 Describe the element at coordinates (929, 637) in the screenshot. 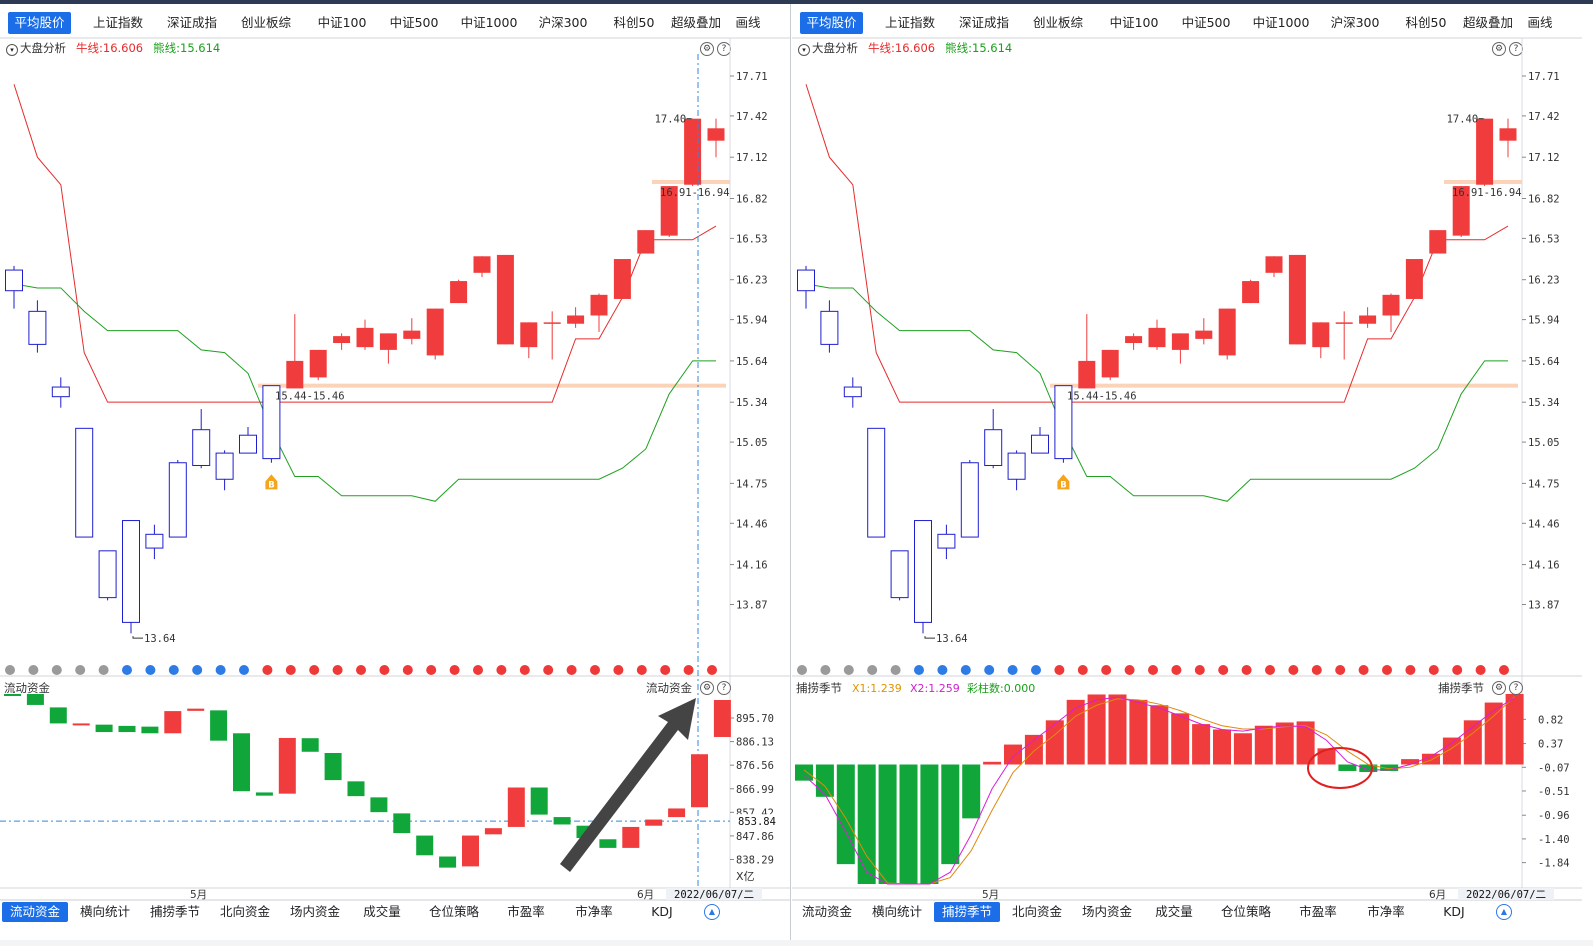

I see `low-marker` at that location.